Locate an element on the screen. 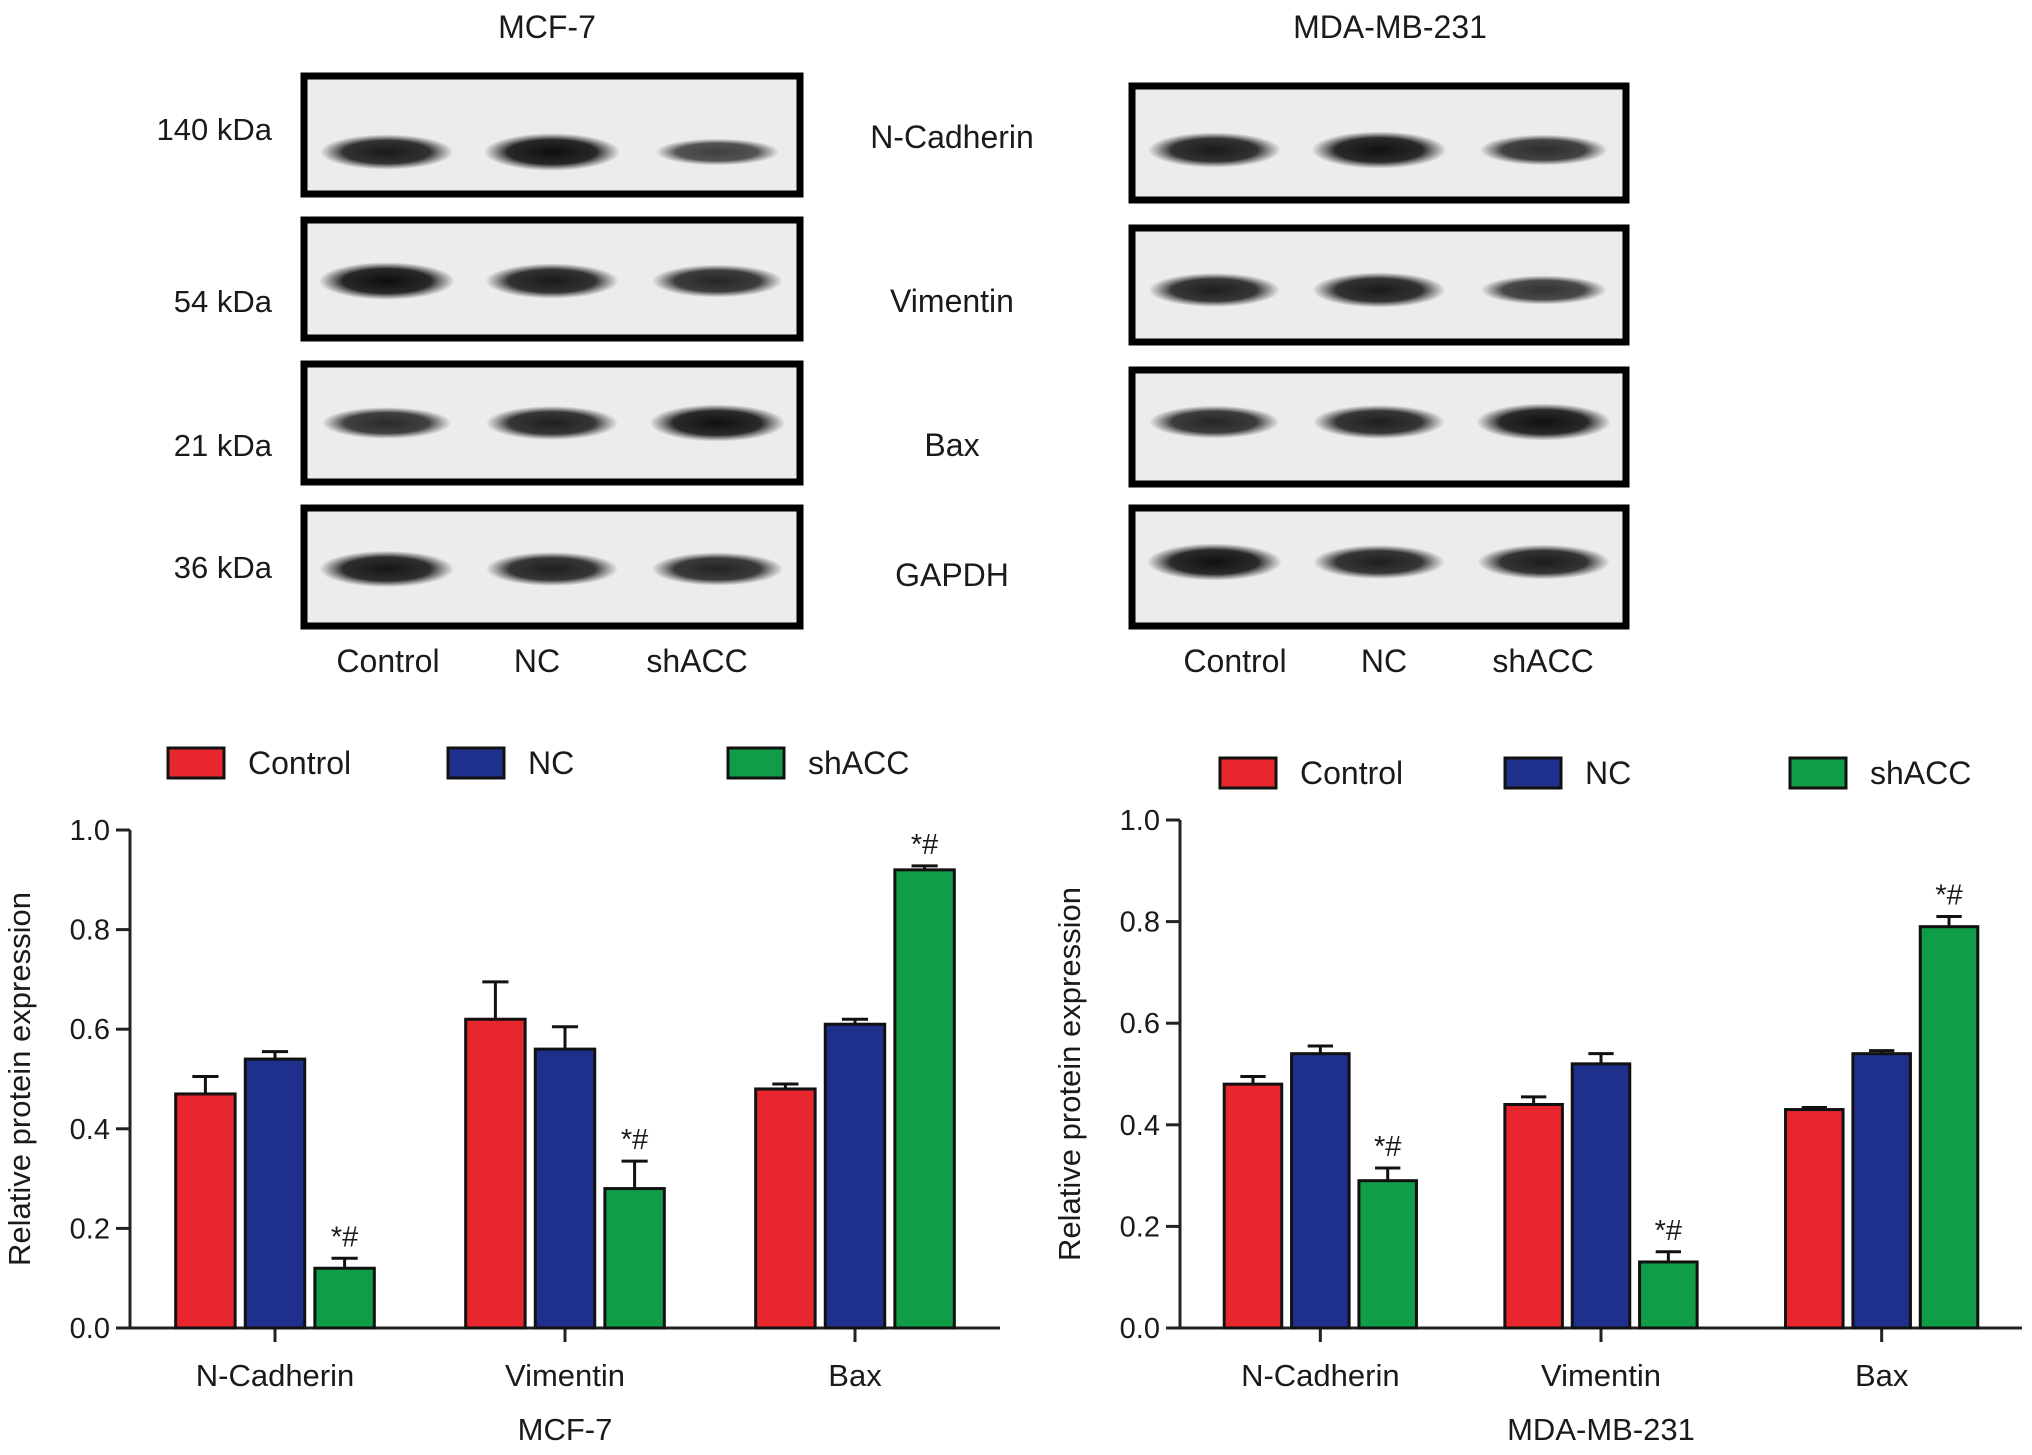 The image size is (2032, 1455). x-axis-label: MDA-MB-231 is located at coordinates (1601, 1429).